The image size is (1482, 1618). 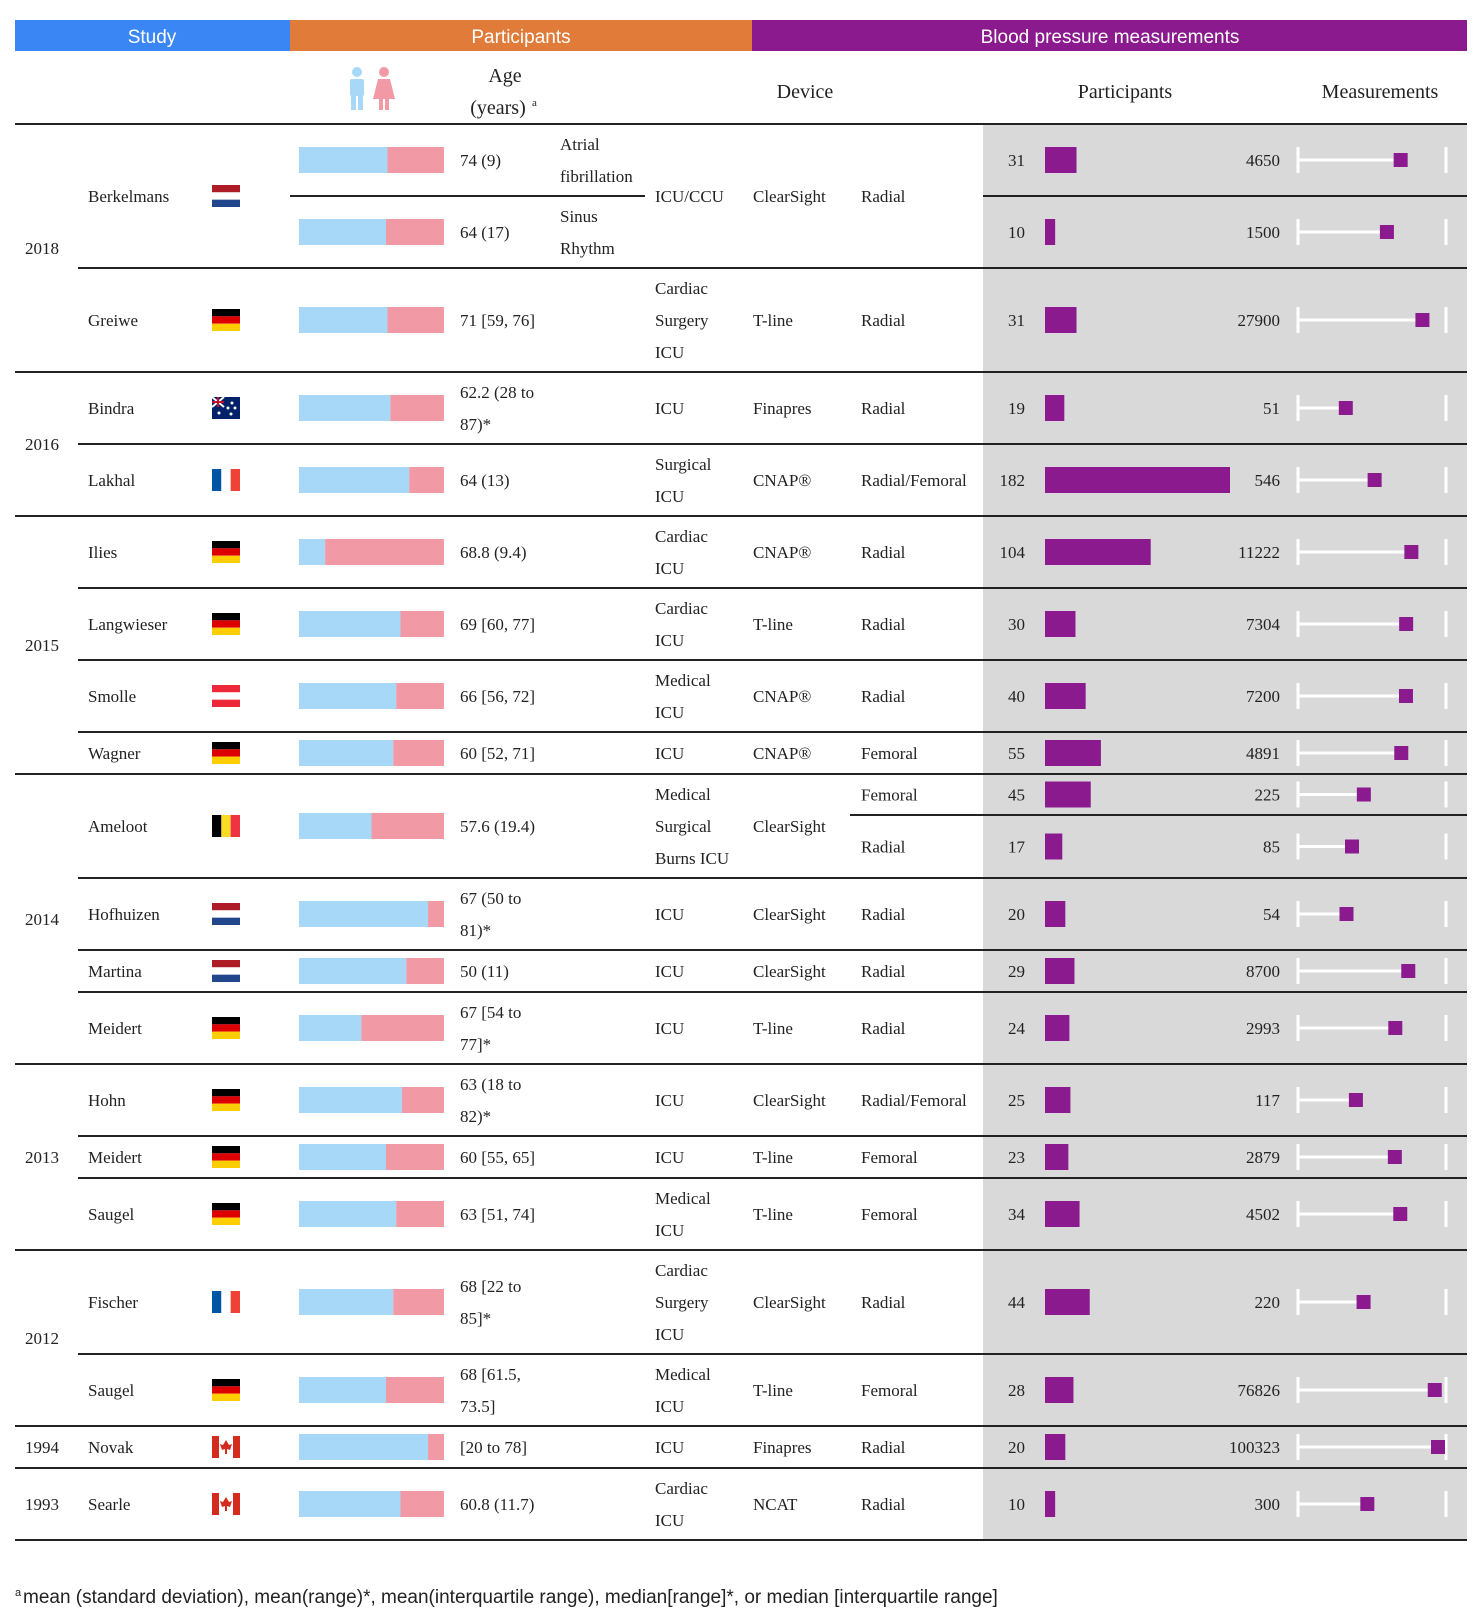 I want to click on participants-value: 45, so click(x=1016, y=795).